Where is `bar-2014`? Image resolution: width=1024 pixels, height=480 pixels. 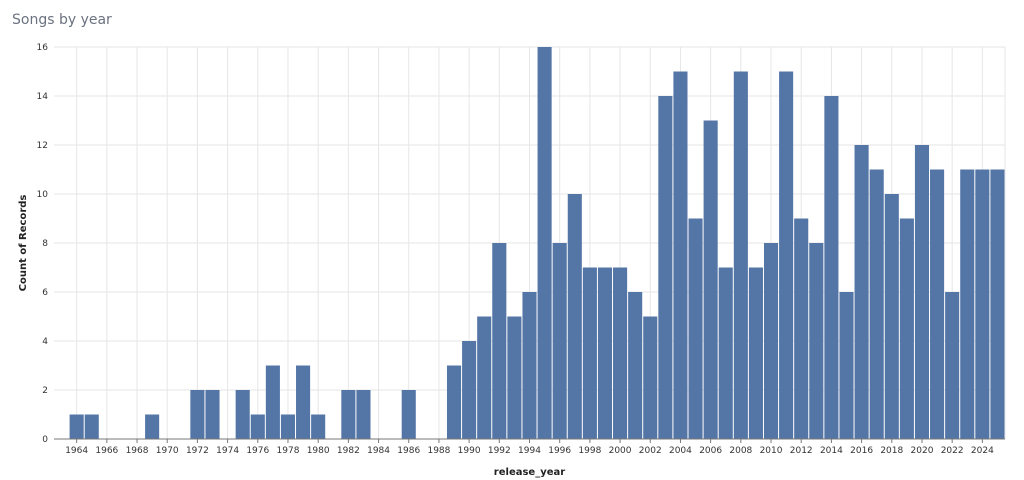 bar-2014 is located at coordinates (831, 267).